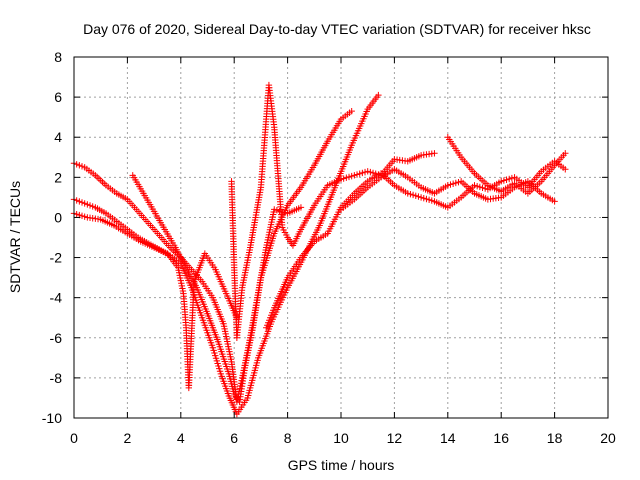  What do you see at coordinates (56, 338) in the screenshot?
I see `y-tick-label: -6` at bounding box center [56, 338].